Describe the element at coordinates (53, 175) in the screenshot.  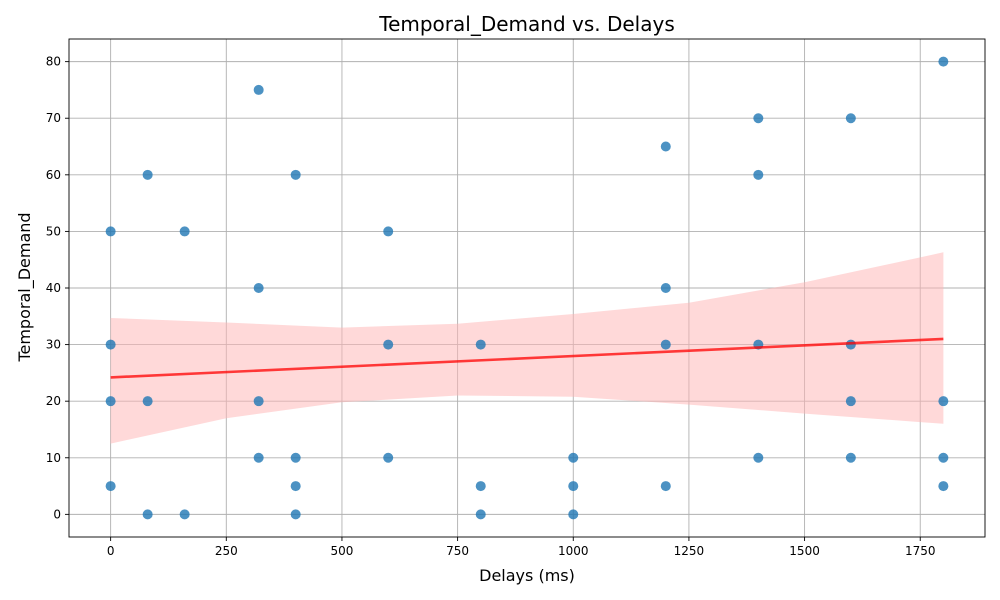
I see `y-tick-label: 60` at that location.